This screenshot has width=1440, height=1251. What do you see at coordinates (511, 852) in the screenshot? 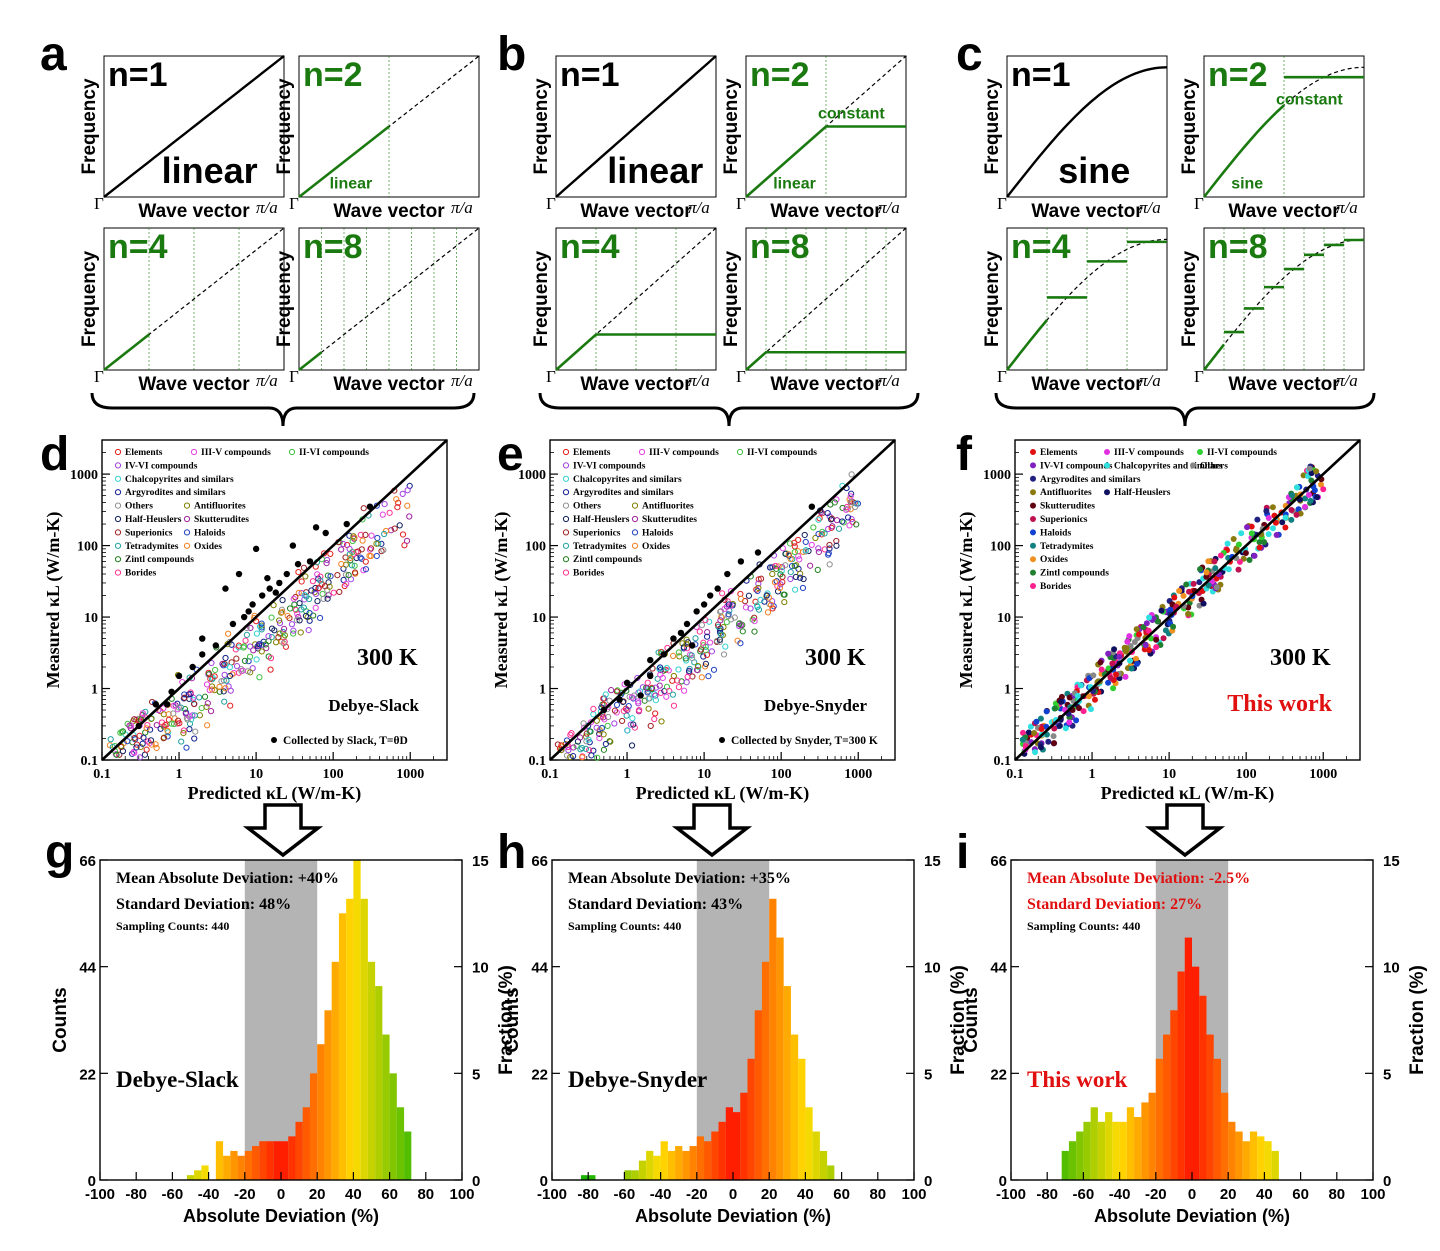
I see `panel-letter-h: h` at bounding box center [511, 852].